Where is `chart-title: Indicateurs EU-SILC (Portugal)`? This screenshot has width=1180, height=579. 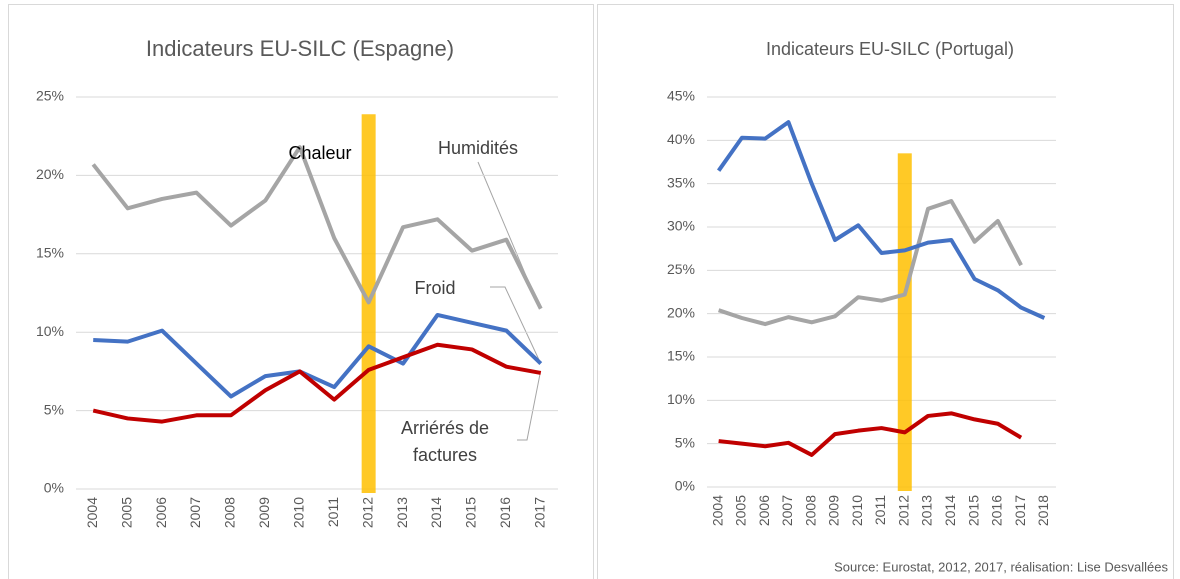
chart-title: Indicateurs EU-SILC (Portugal) is located at coordinates (890, 49).